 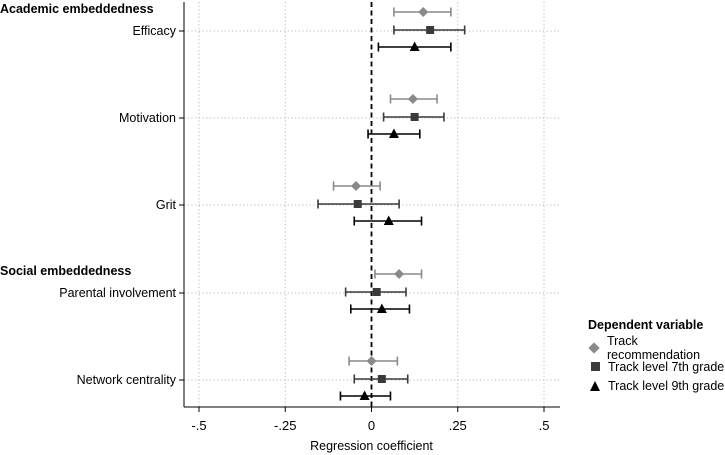 I want to click on legend-title: Dependent variable, so click(x=646, y=325).